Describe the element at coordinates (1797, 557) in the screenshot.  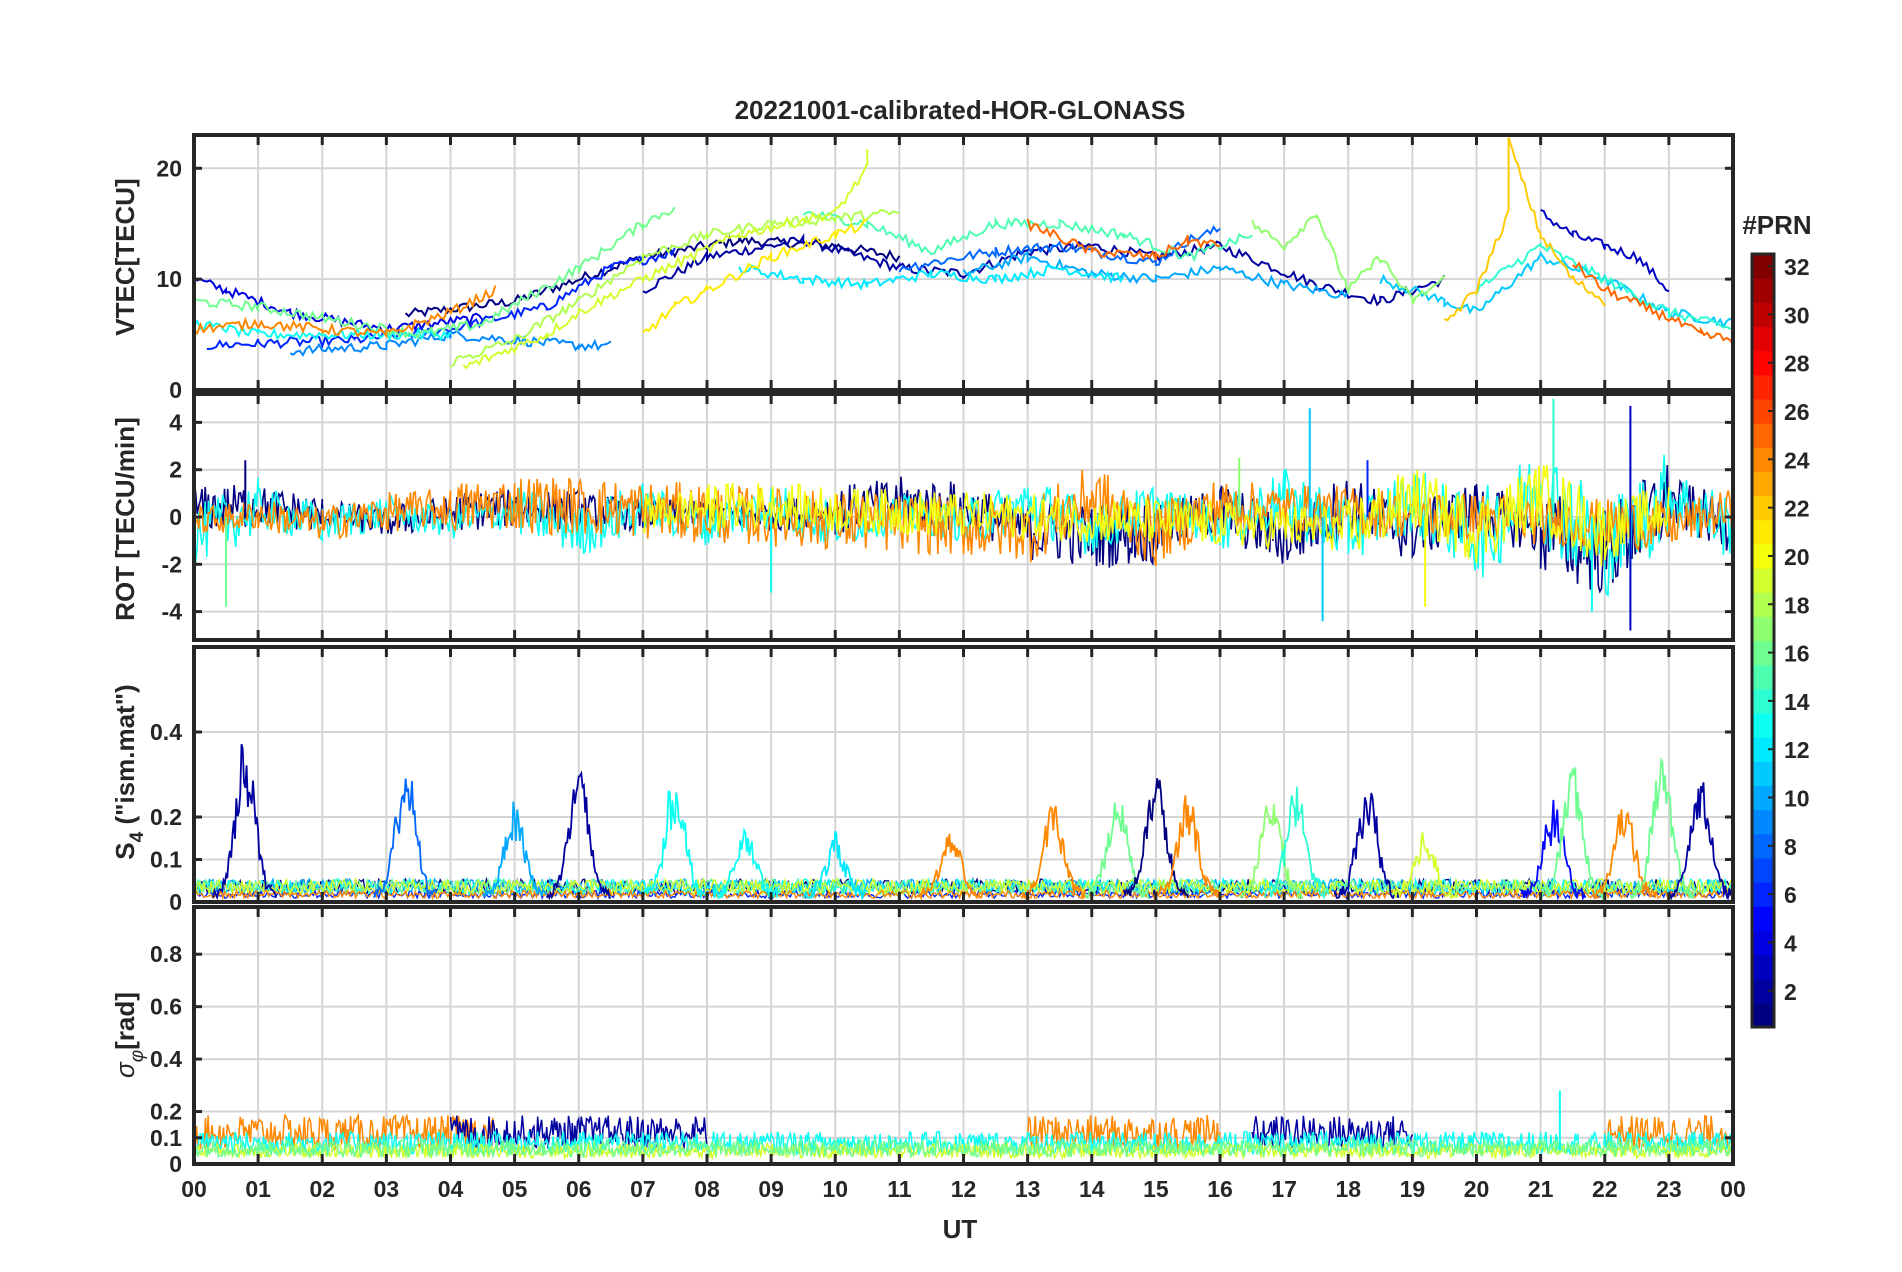
I see `colorbar-tick-label: 20` at that location.